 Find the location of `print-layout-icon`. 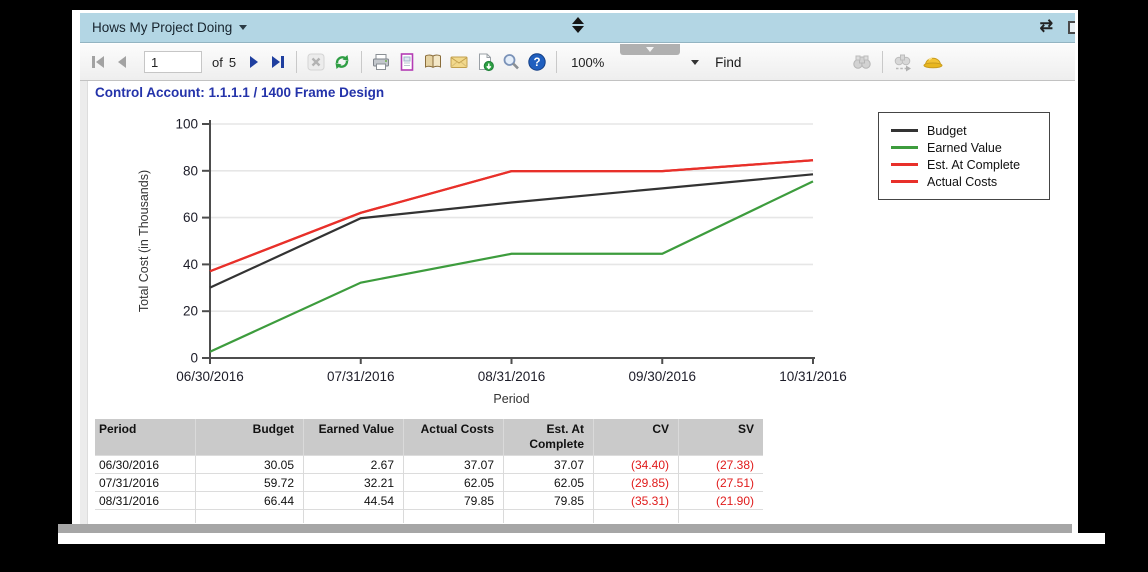

print-layout-icon is located at coordinates (407, 62).